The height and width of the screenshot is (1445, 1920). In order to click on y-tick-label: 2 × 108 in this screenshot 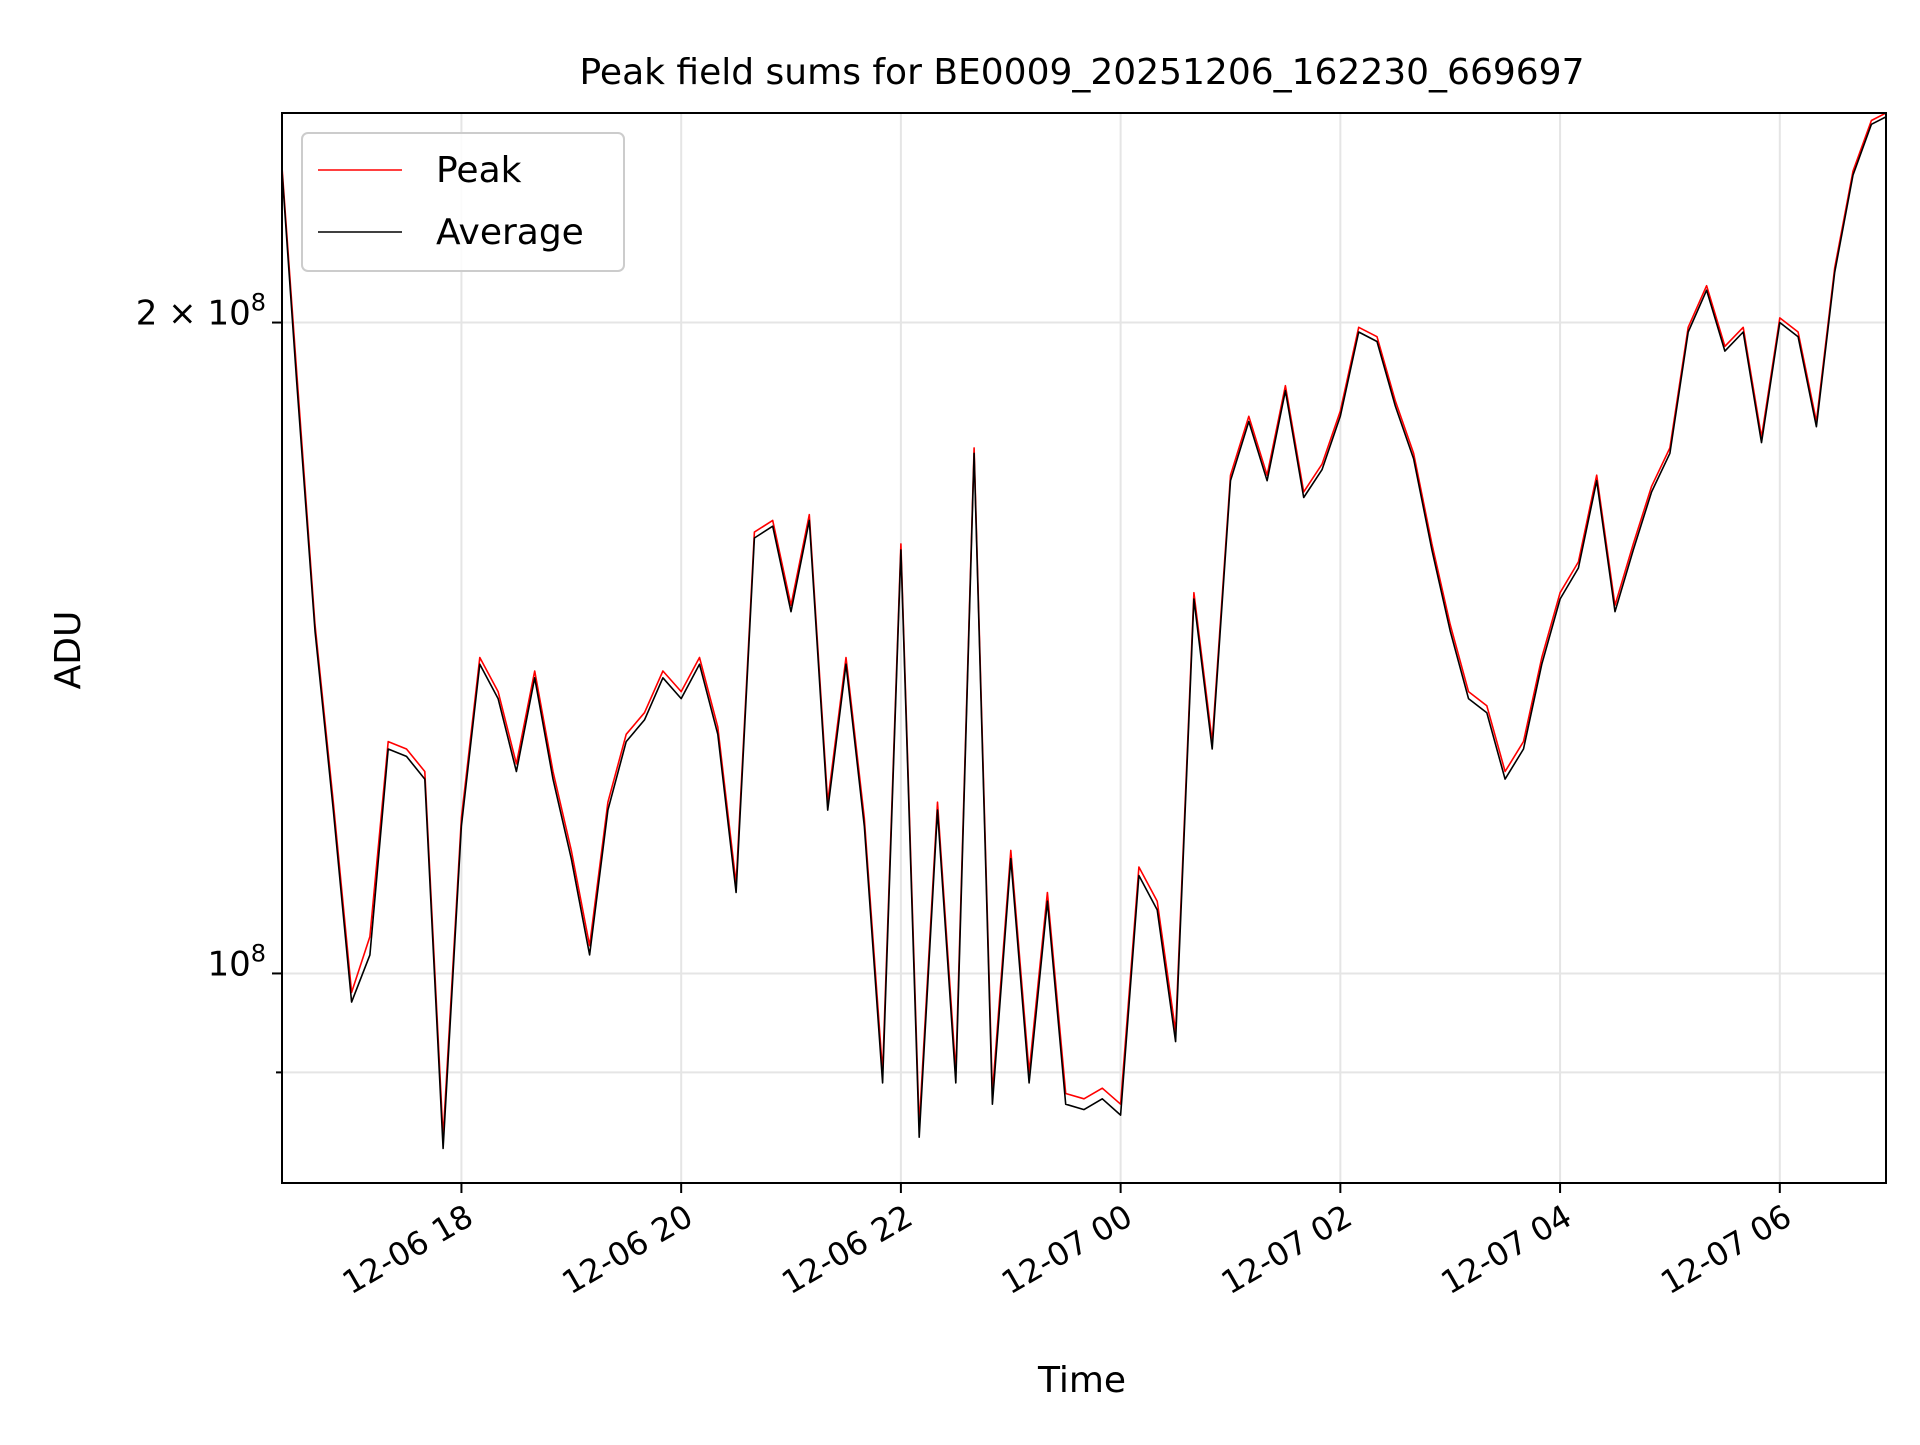, I will do `click(201, 311)`.